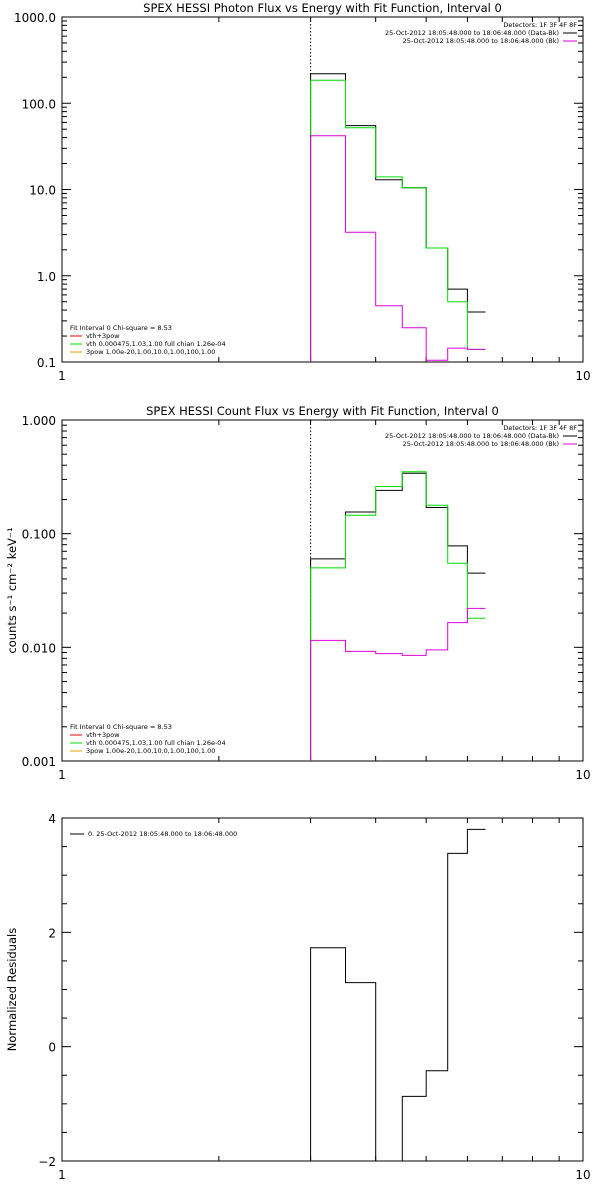  What do you see at coordinates (52, 933) in the screenshot?
I see `y-tick-label-2-2: 2` at bounding box center [52, 933].